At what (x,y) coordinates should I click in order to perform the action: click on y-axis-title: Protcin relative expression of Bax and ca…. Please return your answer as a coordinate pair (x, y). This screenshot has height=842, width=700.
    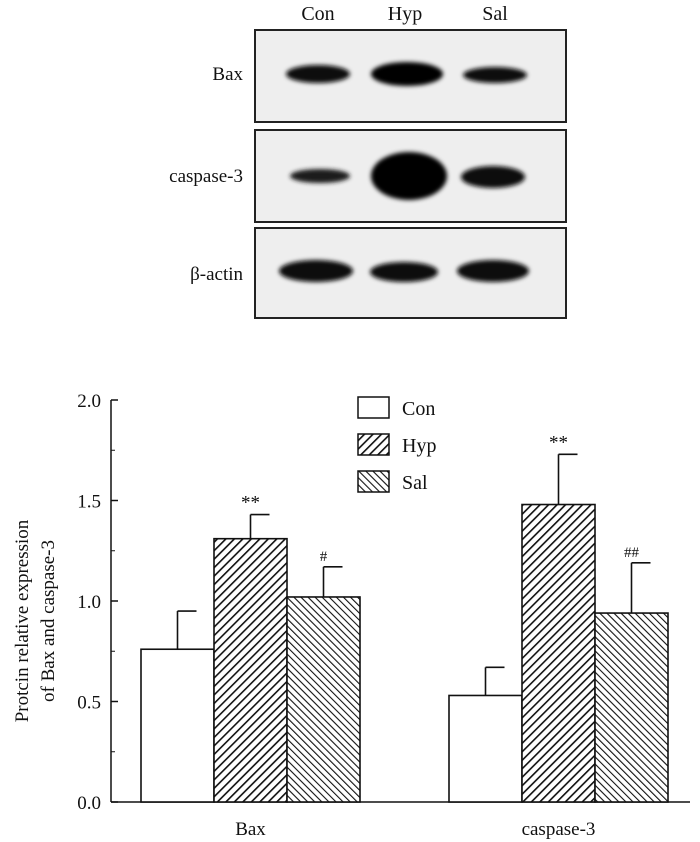
    Looking at the image, I should click on (35, 620).